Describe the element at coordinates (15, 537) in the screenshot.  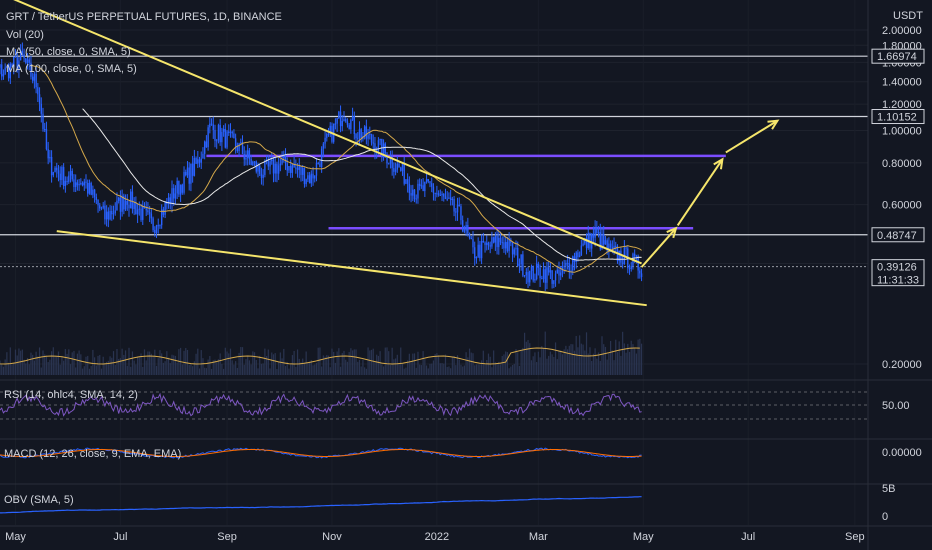
I see `time-tick-label: May` at that location.